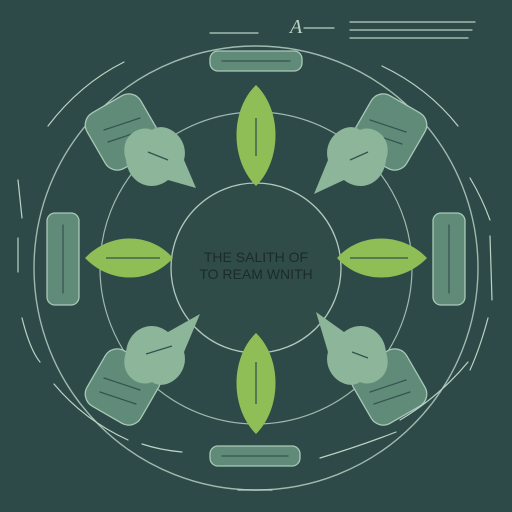 Image resolution: width=512 pixels, height=512 pixels. I want to click on top-pill-box, so click(256, 61).